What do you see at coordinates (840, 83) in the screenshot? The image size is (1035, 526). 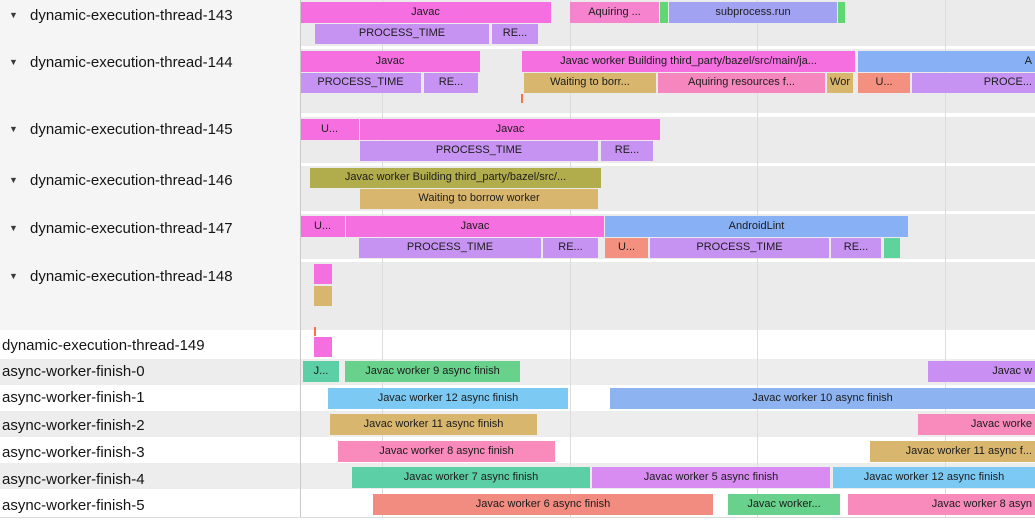 I see `trace-slice: Wor` at bounding box center [840, 83].